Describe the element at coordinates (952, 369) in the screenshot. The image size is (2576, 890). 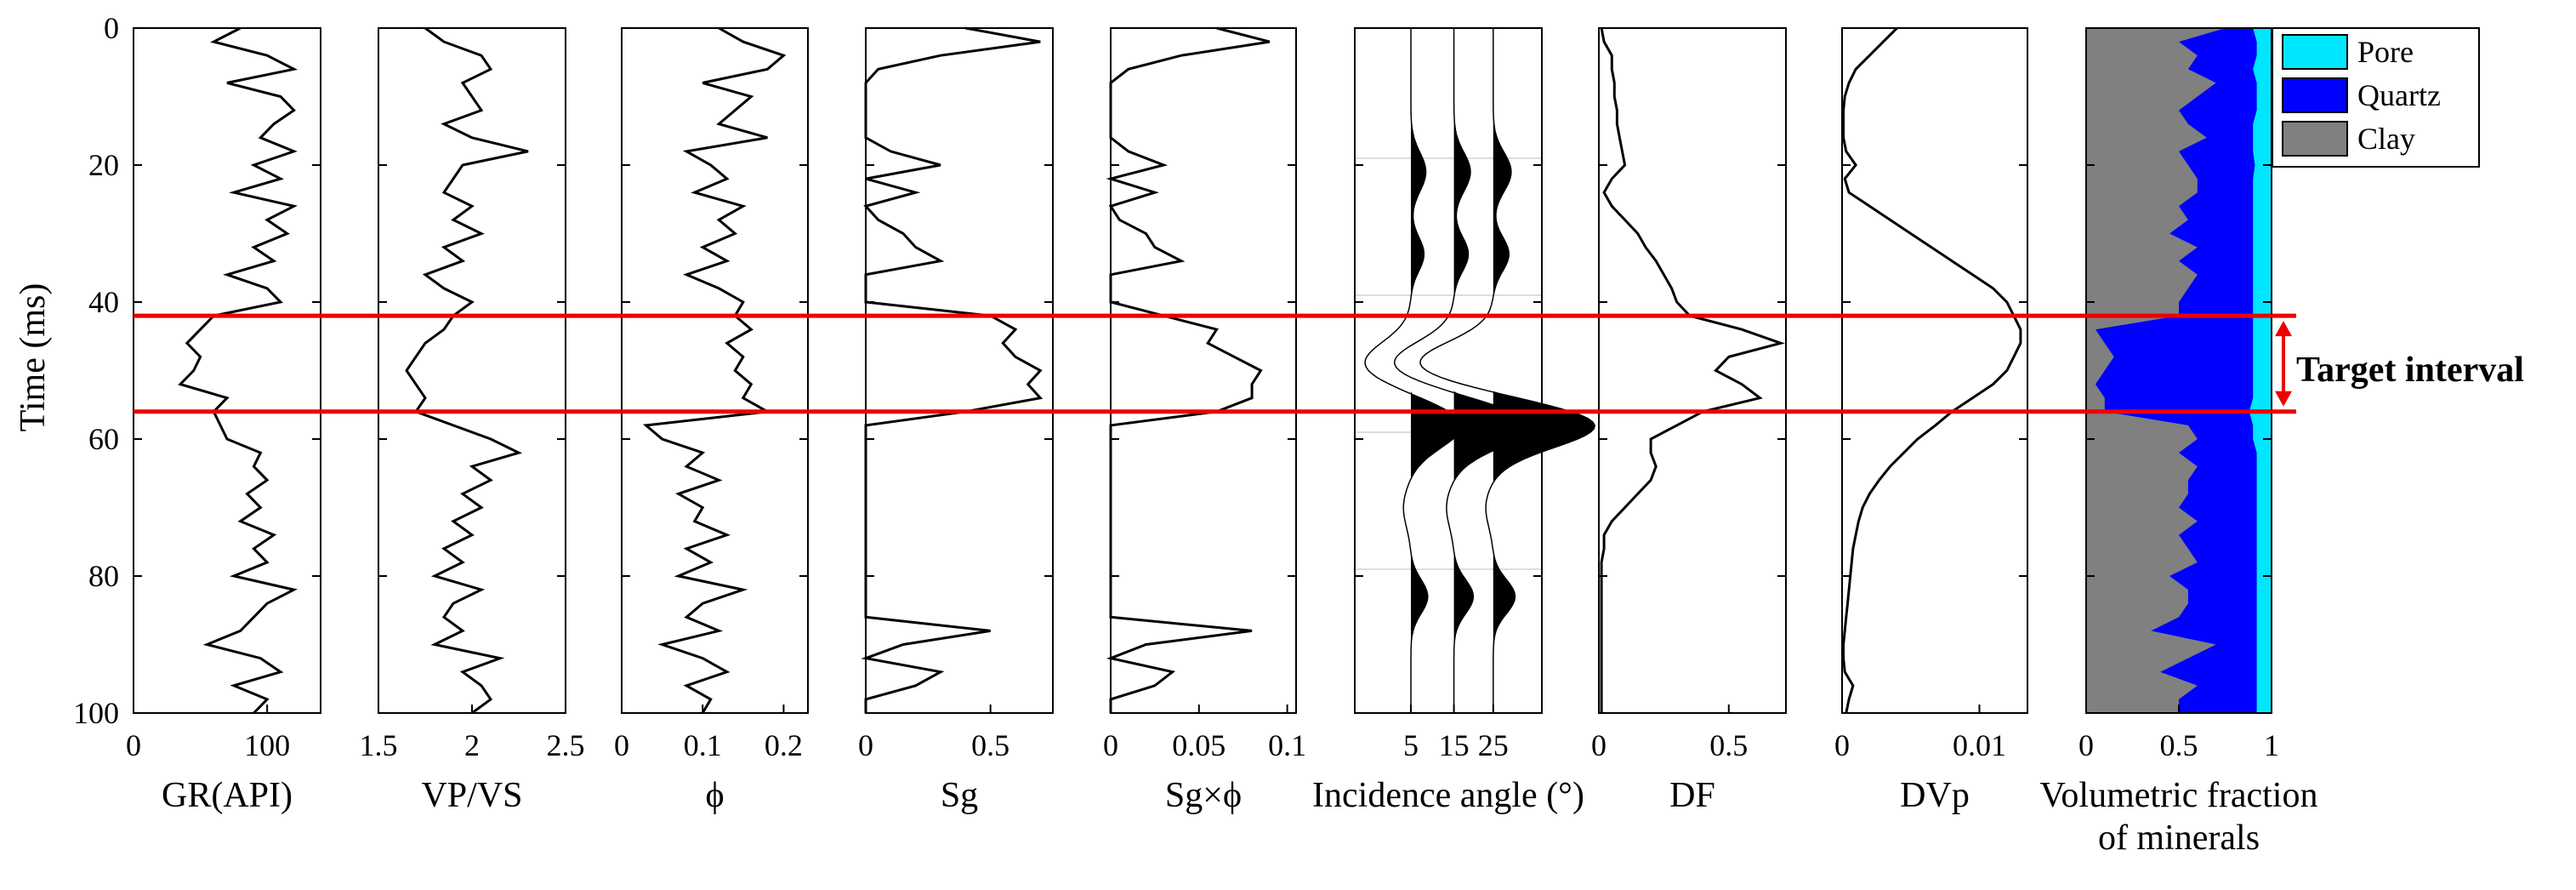
I see `log-curve-sg` at that location.